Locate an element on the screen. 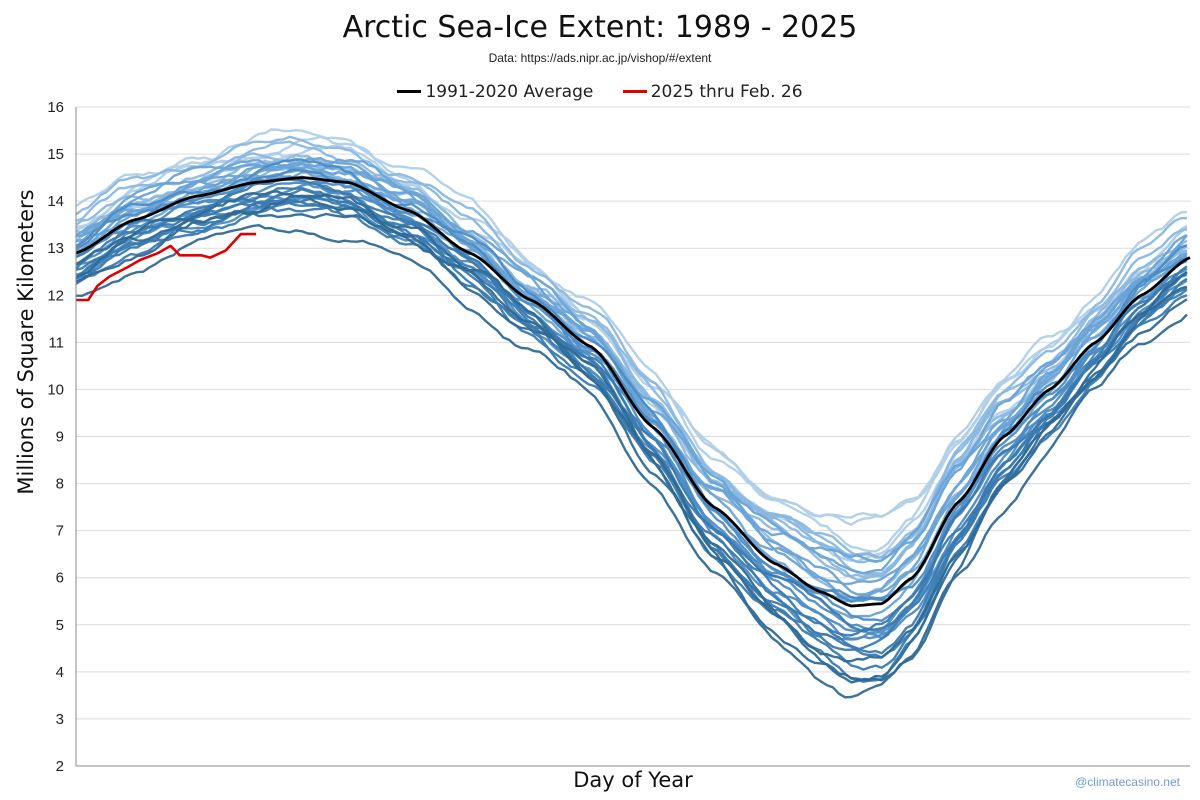 This screenshot has width=1200, height=800. legend-label-2025: 2025 thru Feb. 26 is located at coordinates (726, 91).